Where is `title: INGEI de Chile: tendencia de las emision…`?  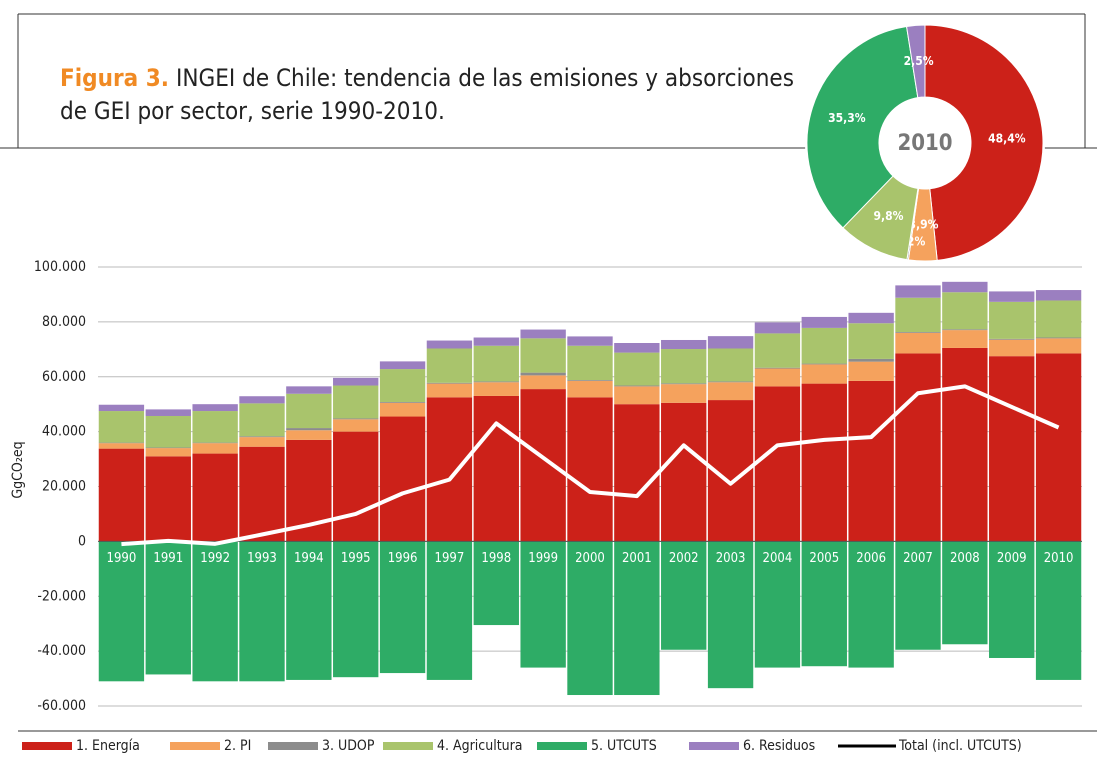 title: INGEI de Chile: tendencia de las emision… is located at coordinates (485, 78).